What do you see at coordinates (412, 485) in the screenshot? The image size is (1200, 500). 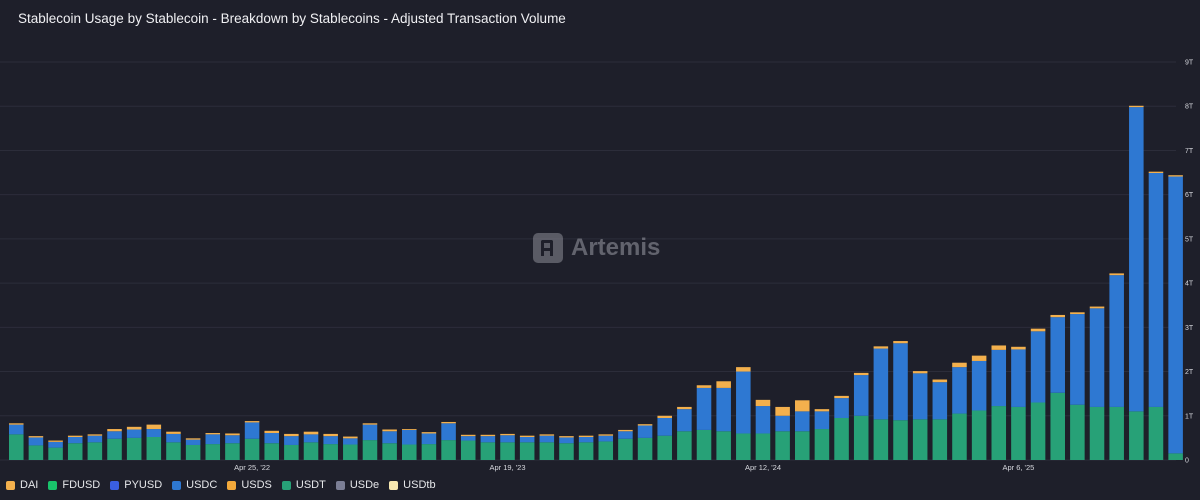 I see `legend-item-usdtb: USDtb` at bounding box center [412, 485].